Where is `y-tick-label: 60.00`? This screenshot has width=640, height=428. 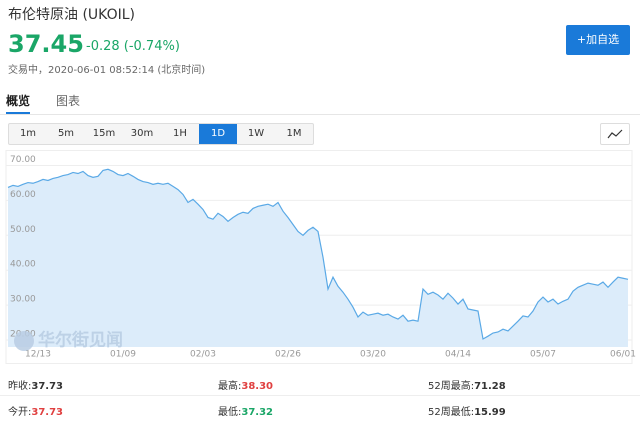 y-tick-label: 60.00 is located at coordinates (23, 195).